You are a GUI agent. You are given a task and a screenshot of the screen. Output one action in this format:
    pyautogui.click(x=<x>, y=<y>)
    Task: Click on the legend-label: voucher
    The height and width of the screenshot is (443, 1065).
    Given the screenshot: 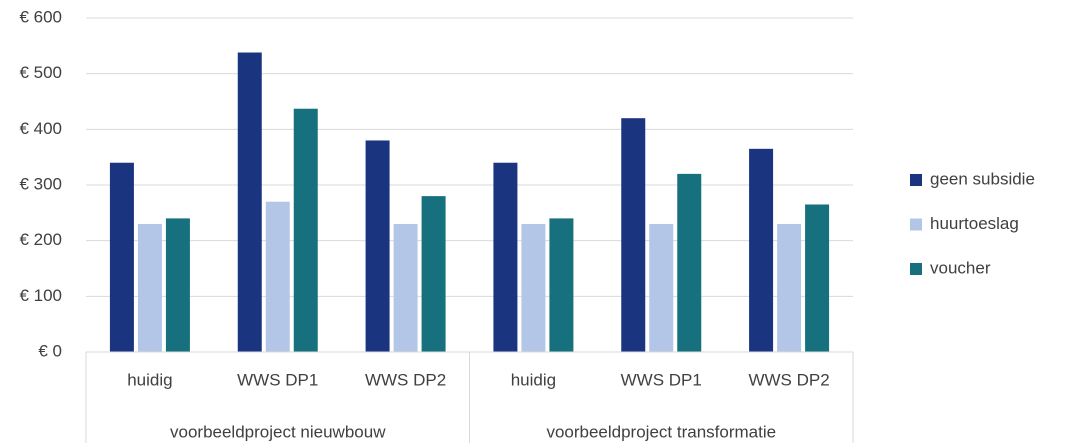 What is the action you would take?
    pyautogui.click(x=960, y=267)
    